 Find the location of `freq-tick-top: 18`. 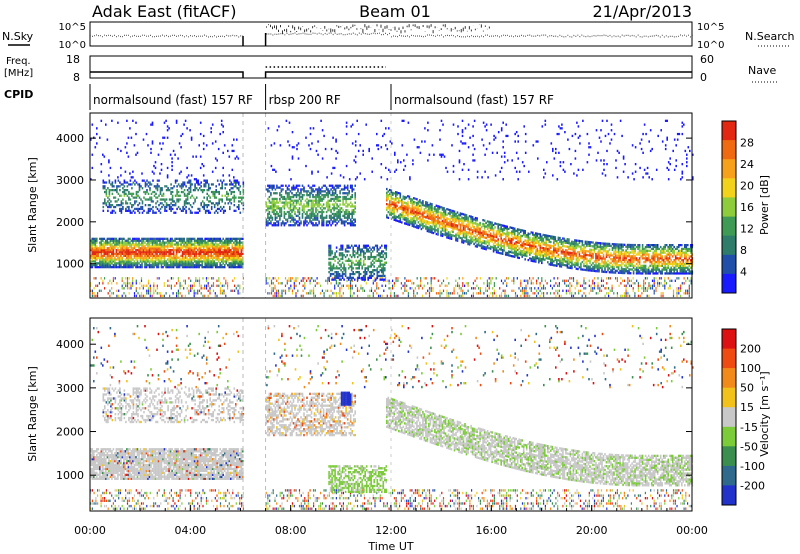

freq-tick-top: 18 is located at coordinates (73, 59).